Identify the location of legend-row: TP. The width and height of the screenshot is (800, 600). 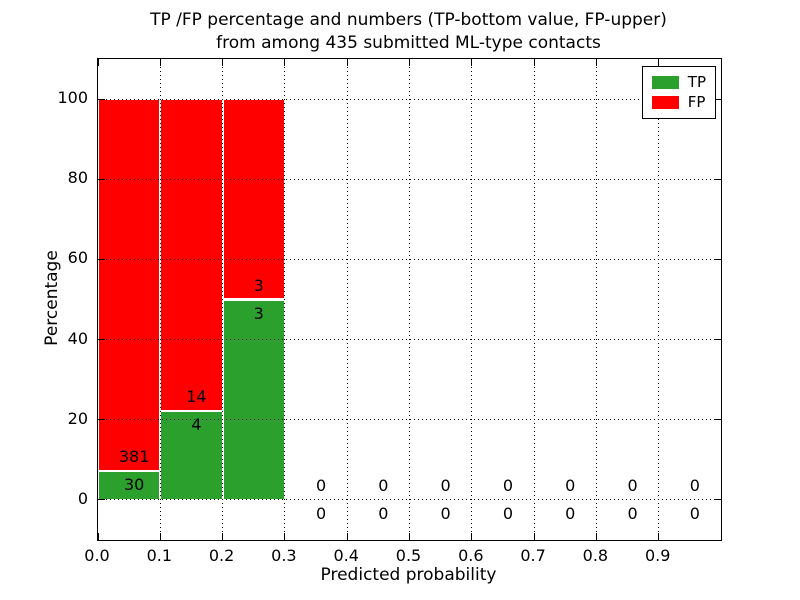
(678, 82).